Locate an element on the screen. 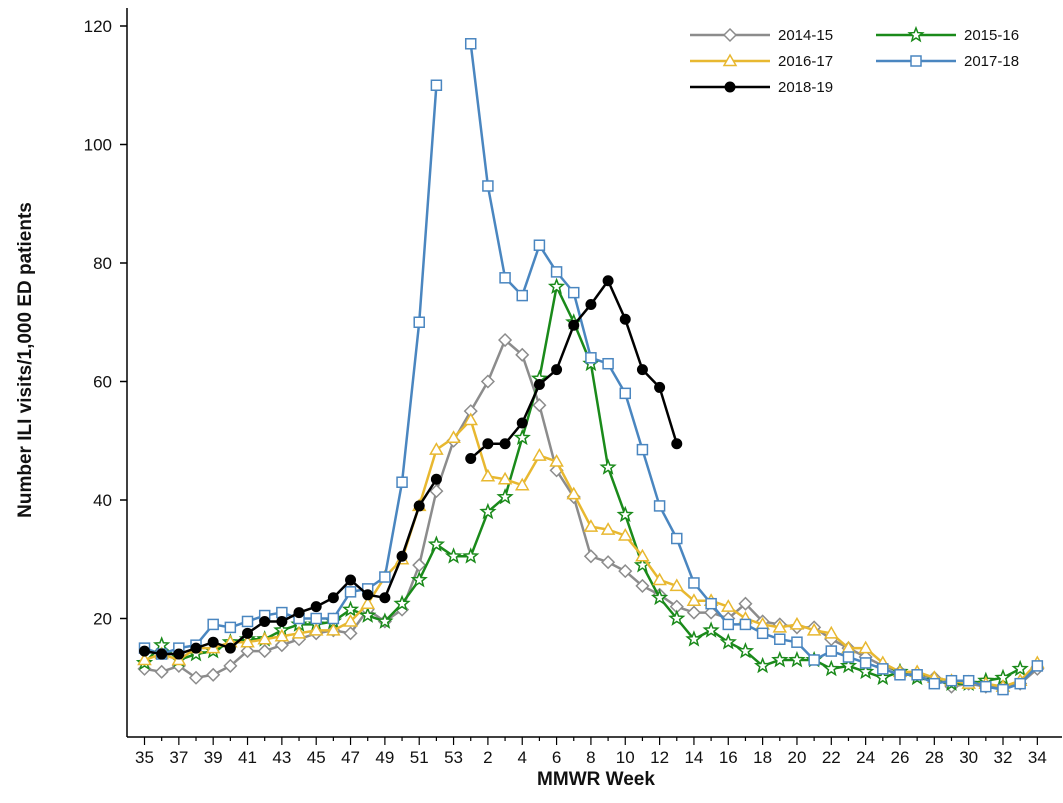 Image resolution: width=1063 pixels, height=803 pixels. legend-item: 2017-18 is located at coordinates (947, 61).